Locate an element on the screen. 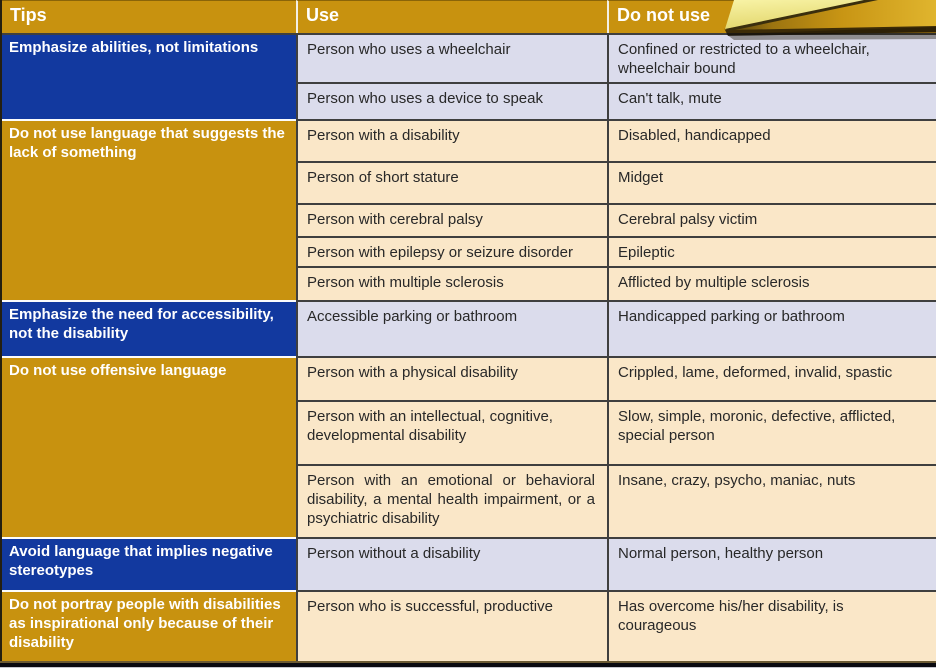 This screenshot has width=936, height=668. use-cell: Accessible parking or bathroom is located at coordinates (451, 328).